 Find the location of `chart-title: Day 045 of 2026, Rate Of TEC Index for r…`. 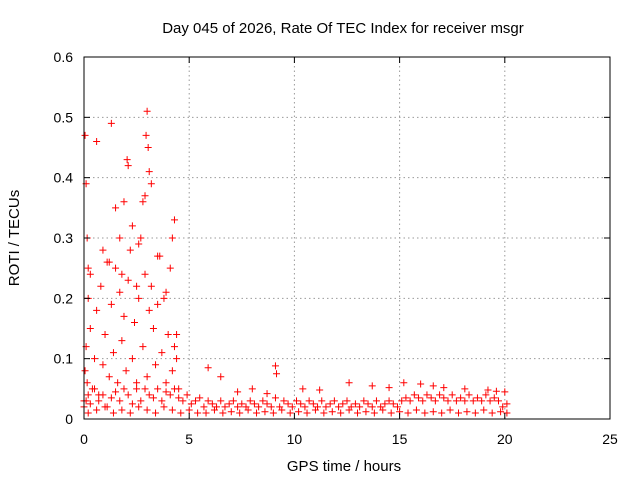

chart-title: Day 045 of 2026, Rate Of TEC Index for r… is located at coordinates (343, 28).